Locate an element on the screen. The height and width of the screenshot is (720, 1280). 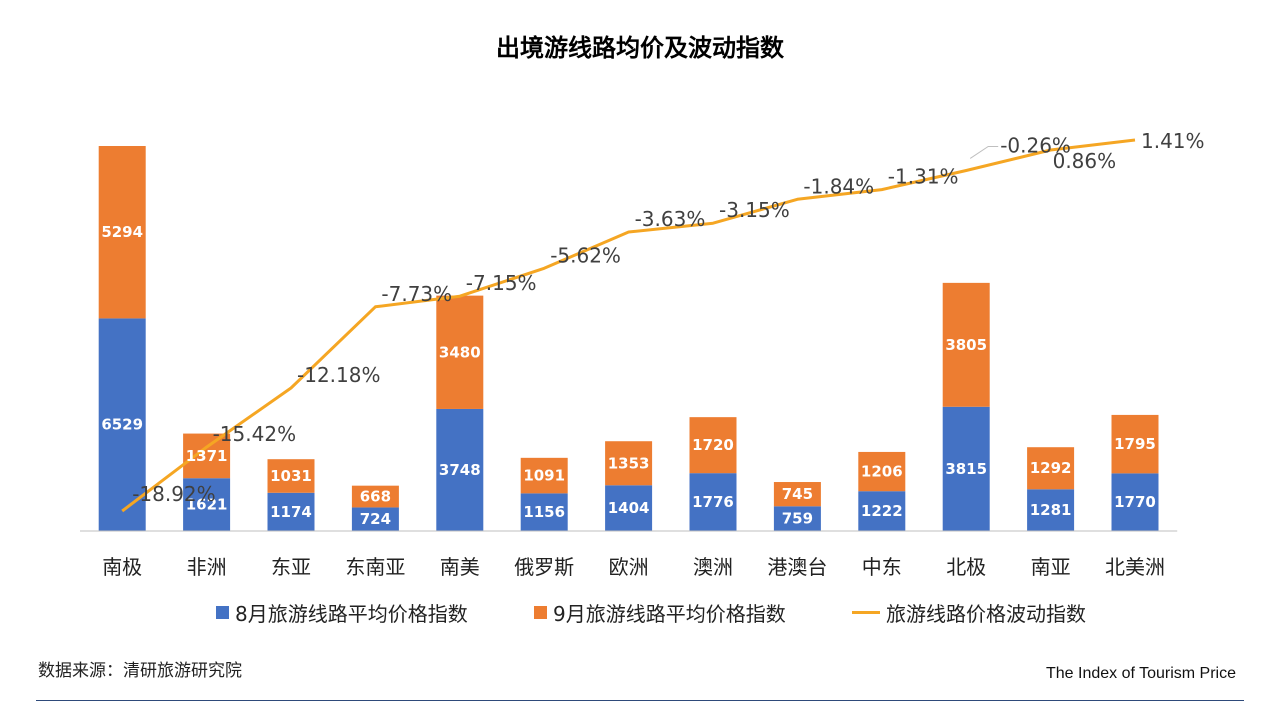
data-label-sep: 1720 is located at coordinates (713, 445).